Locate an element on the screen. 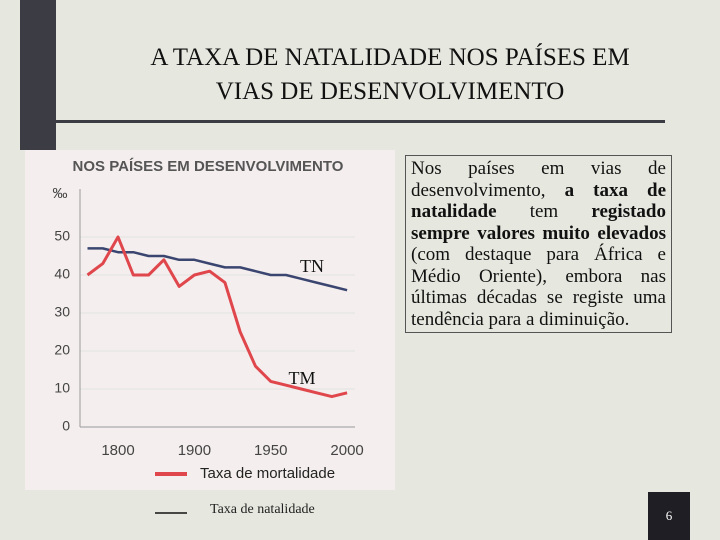 Image resolution: width=720 pixels, height=540 pixels. x-tick-label: 1900 is located at coordinates (194, 450).